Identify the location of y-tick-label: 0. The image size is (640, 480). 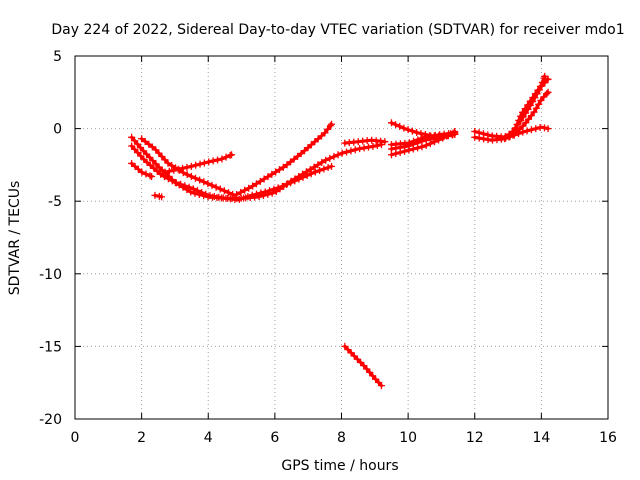
(57, 130).